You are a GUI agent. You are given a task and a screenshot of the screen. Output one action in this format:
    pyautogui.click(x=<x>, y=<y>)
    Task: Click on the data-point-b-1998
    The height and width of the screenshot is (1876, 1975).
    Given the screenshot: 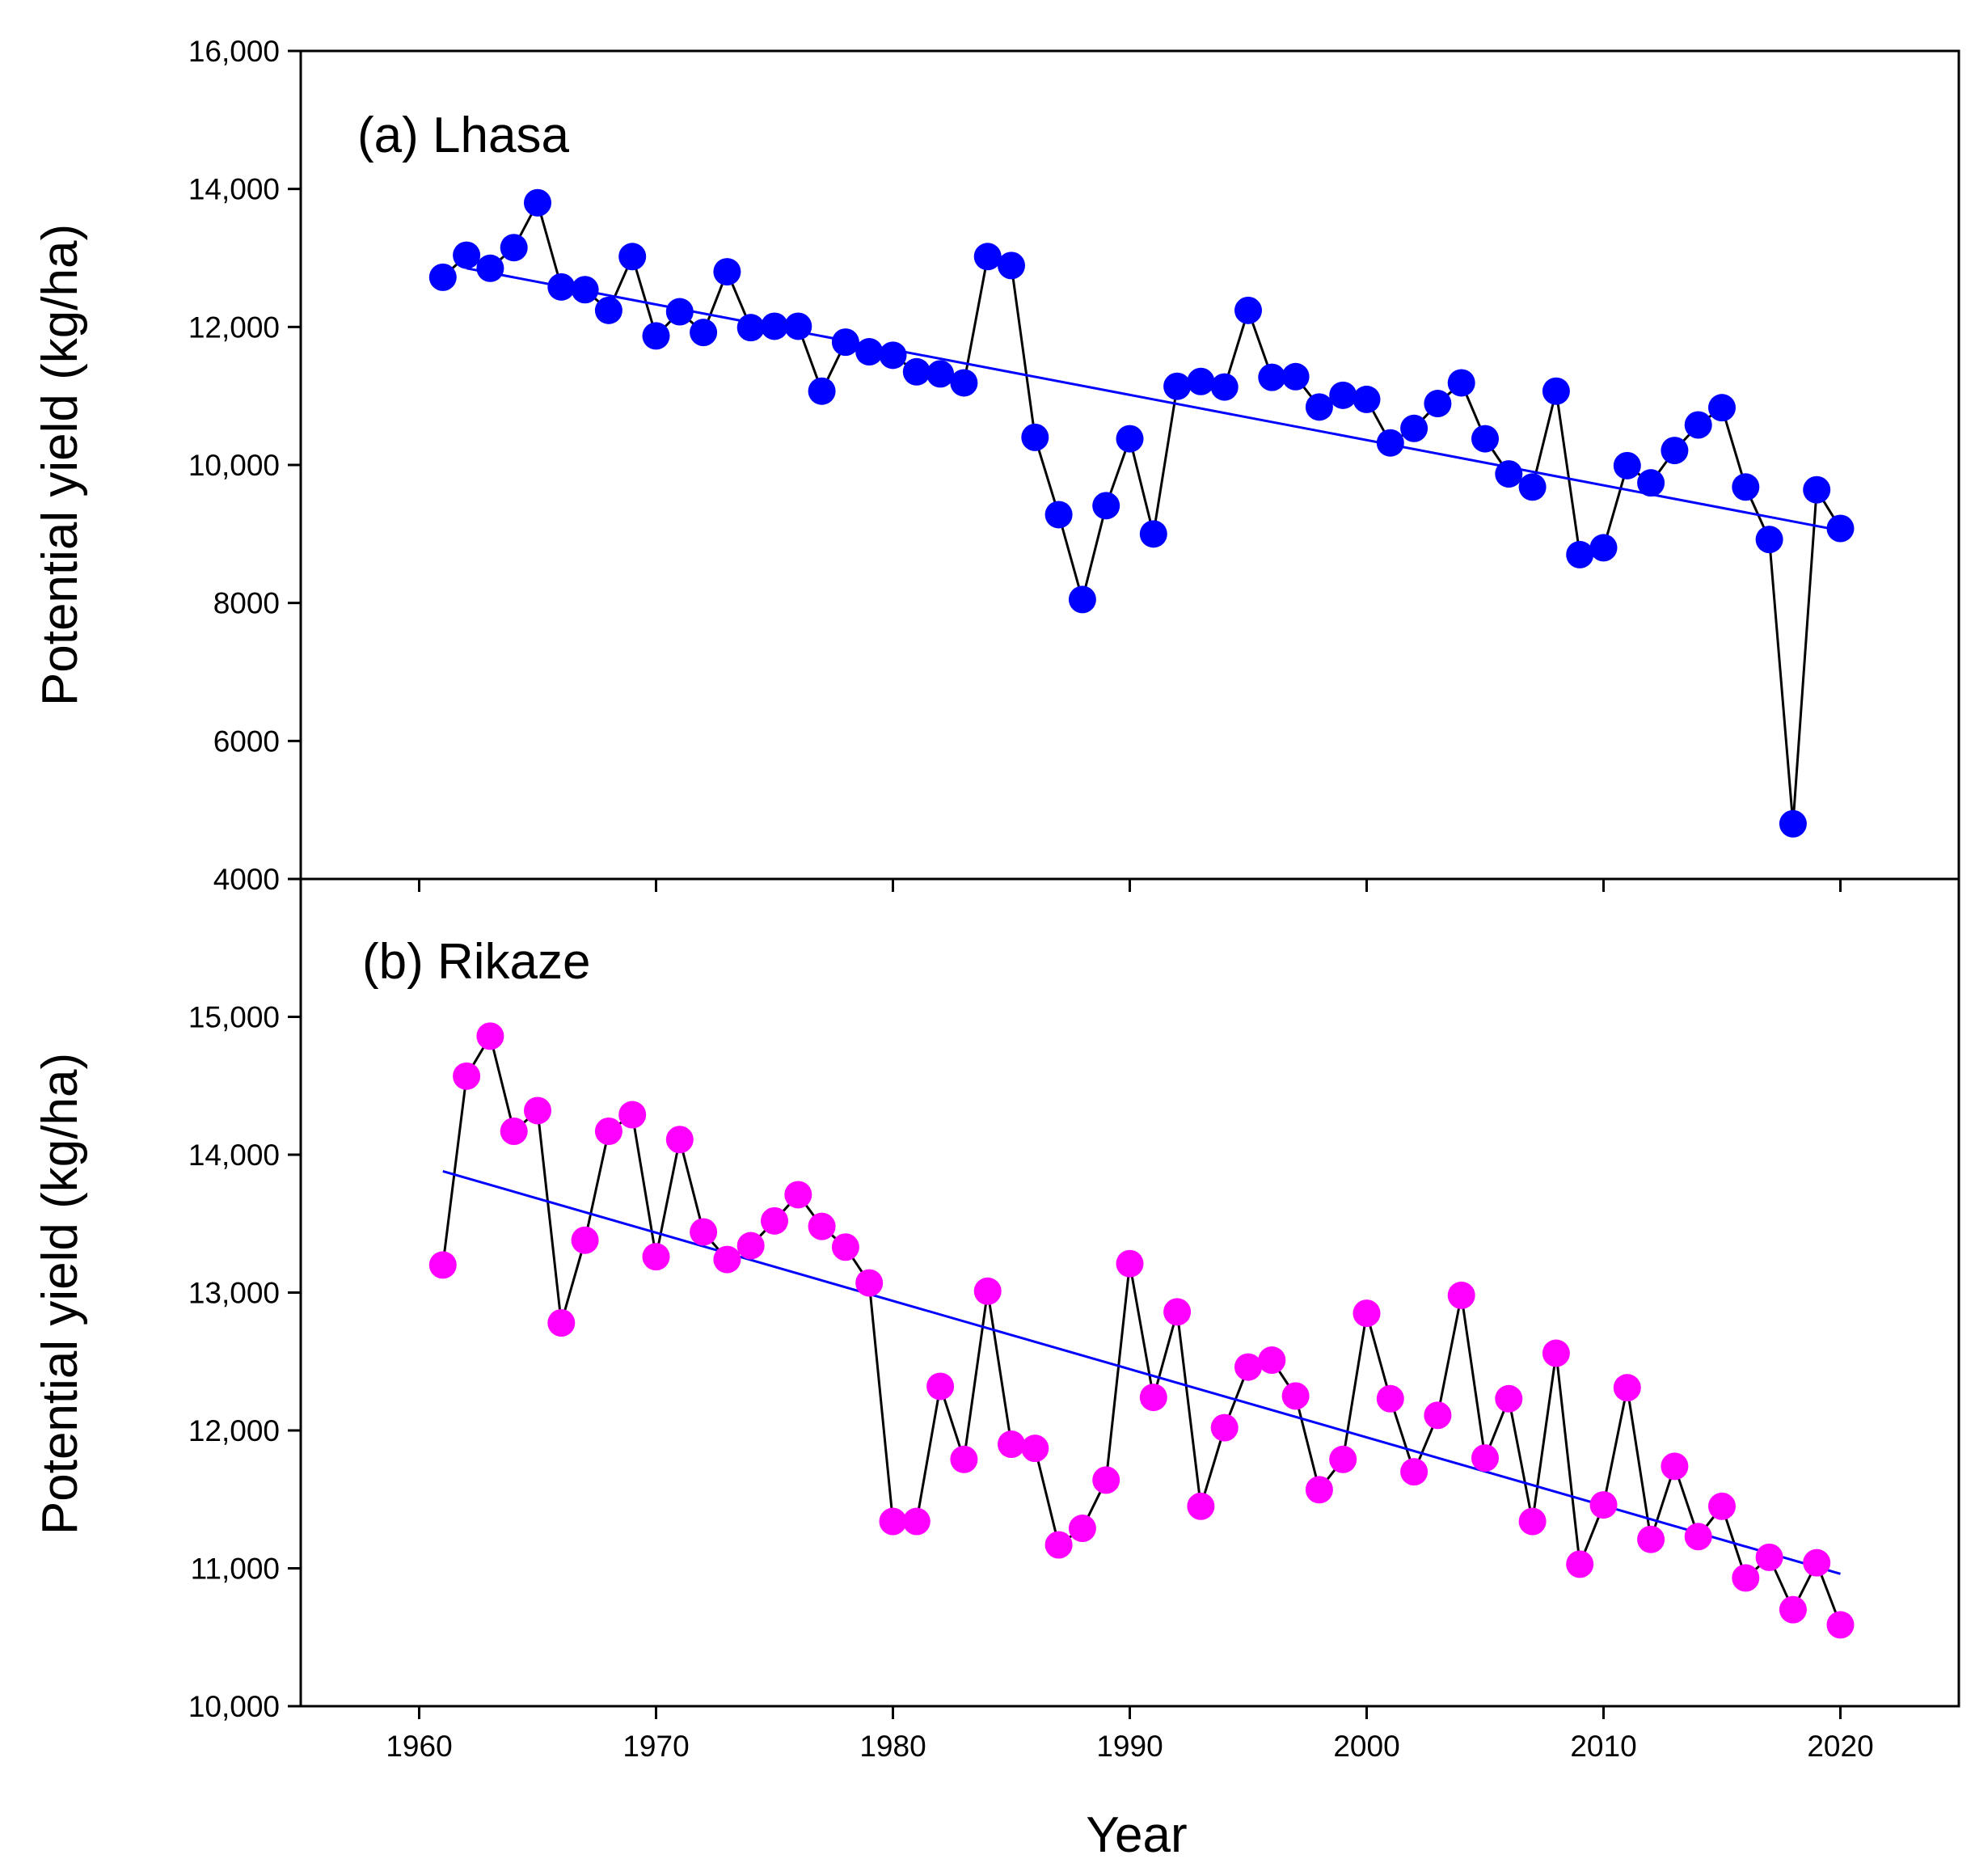 What is the action you would take?
    pyautogui.click(x=1319, y=1490)
    